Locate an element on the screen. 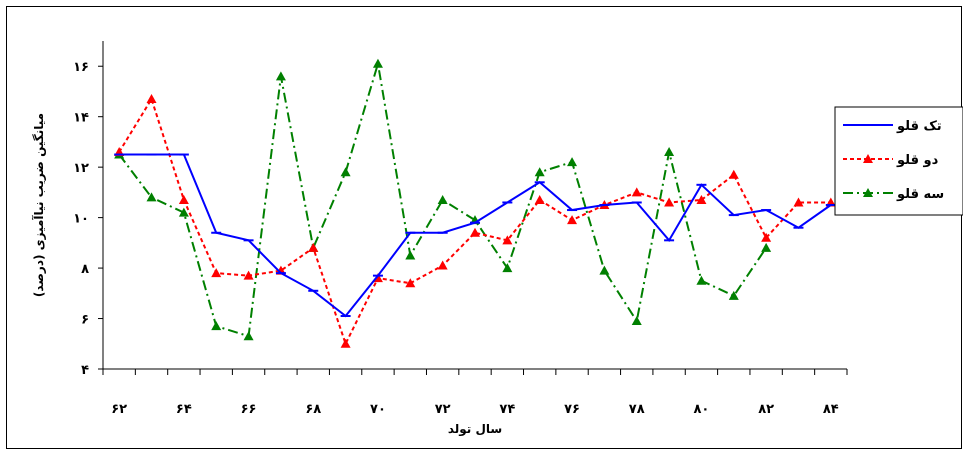 The image size is (969, 455). legend: تک قلو دو قلو سه قلو is located at coordinates (898, 161).